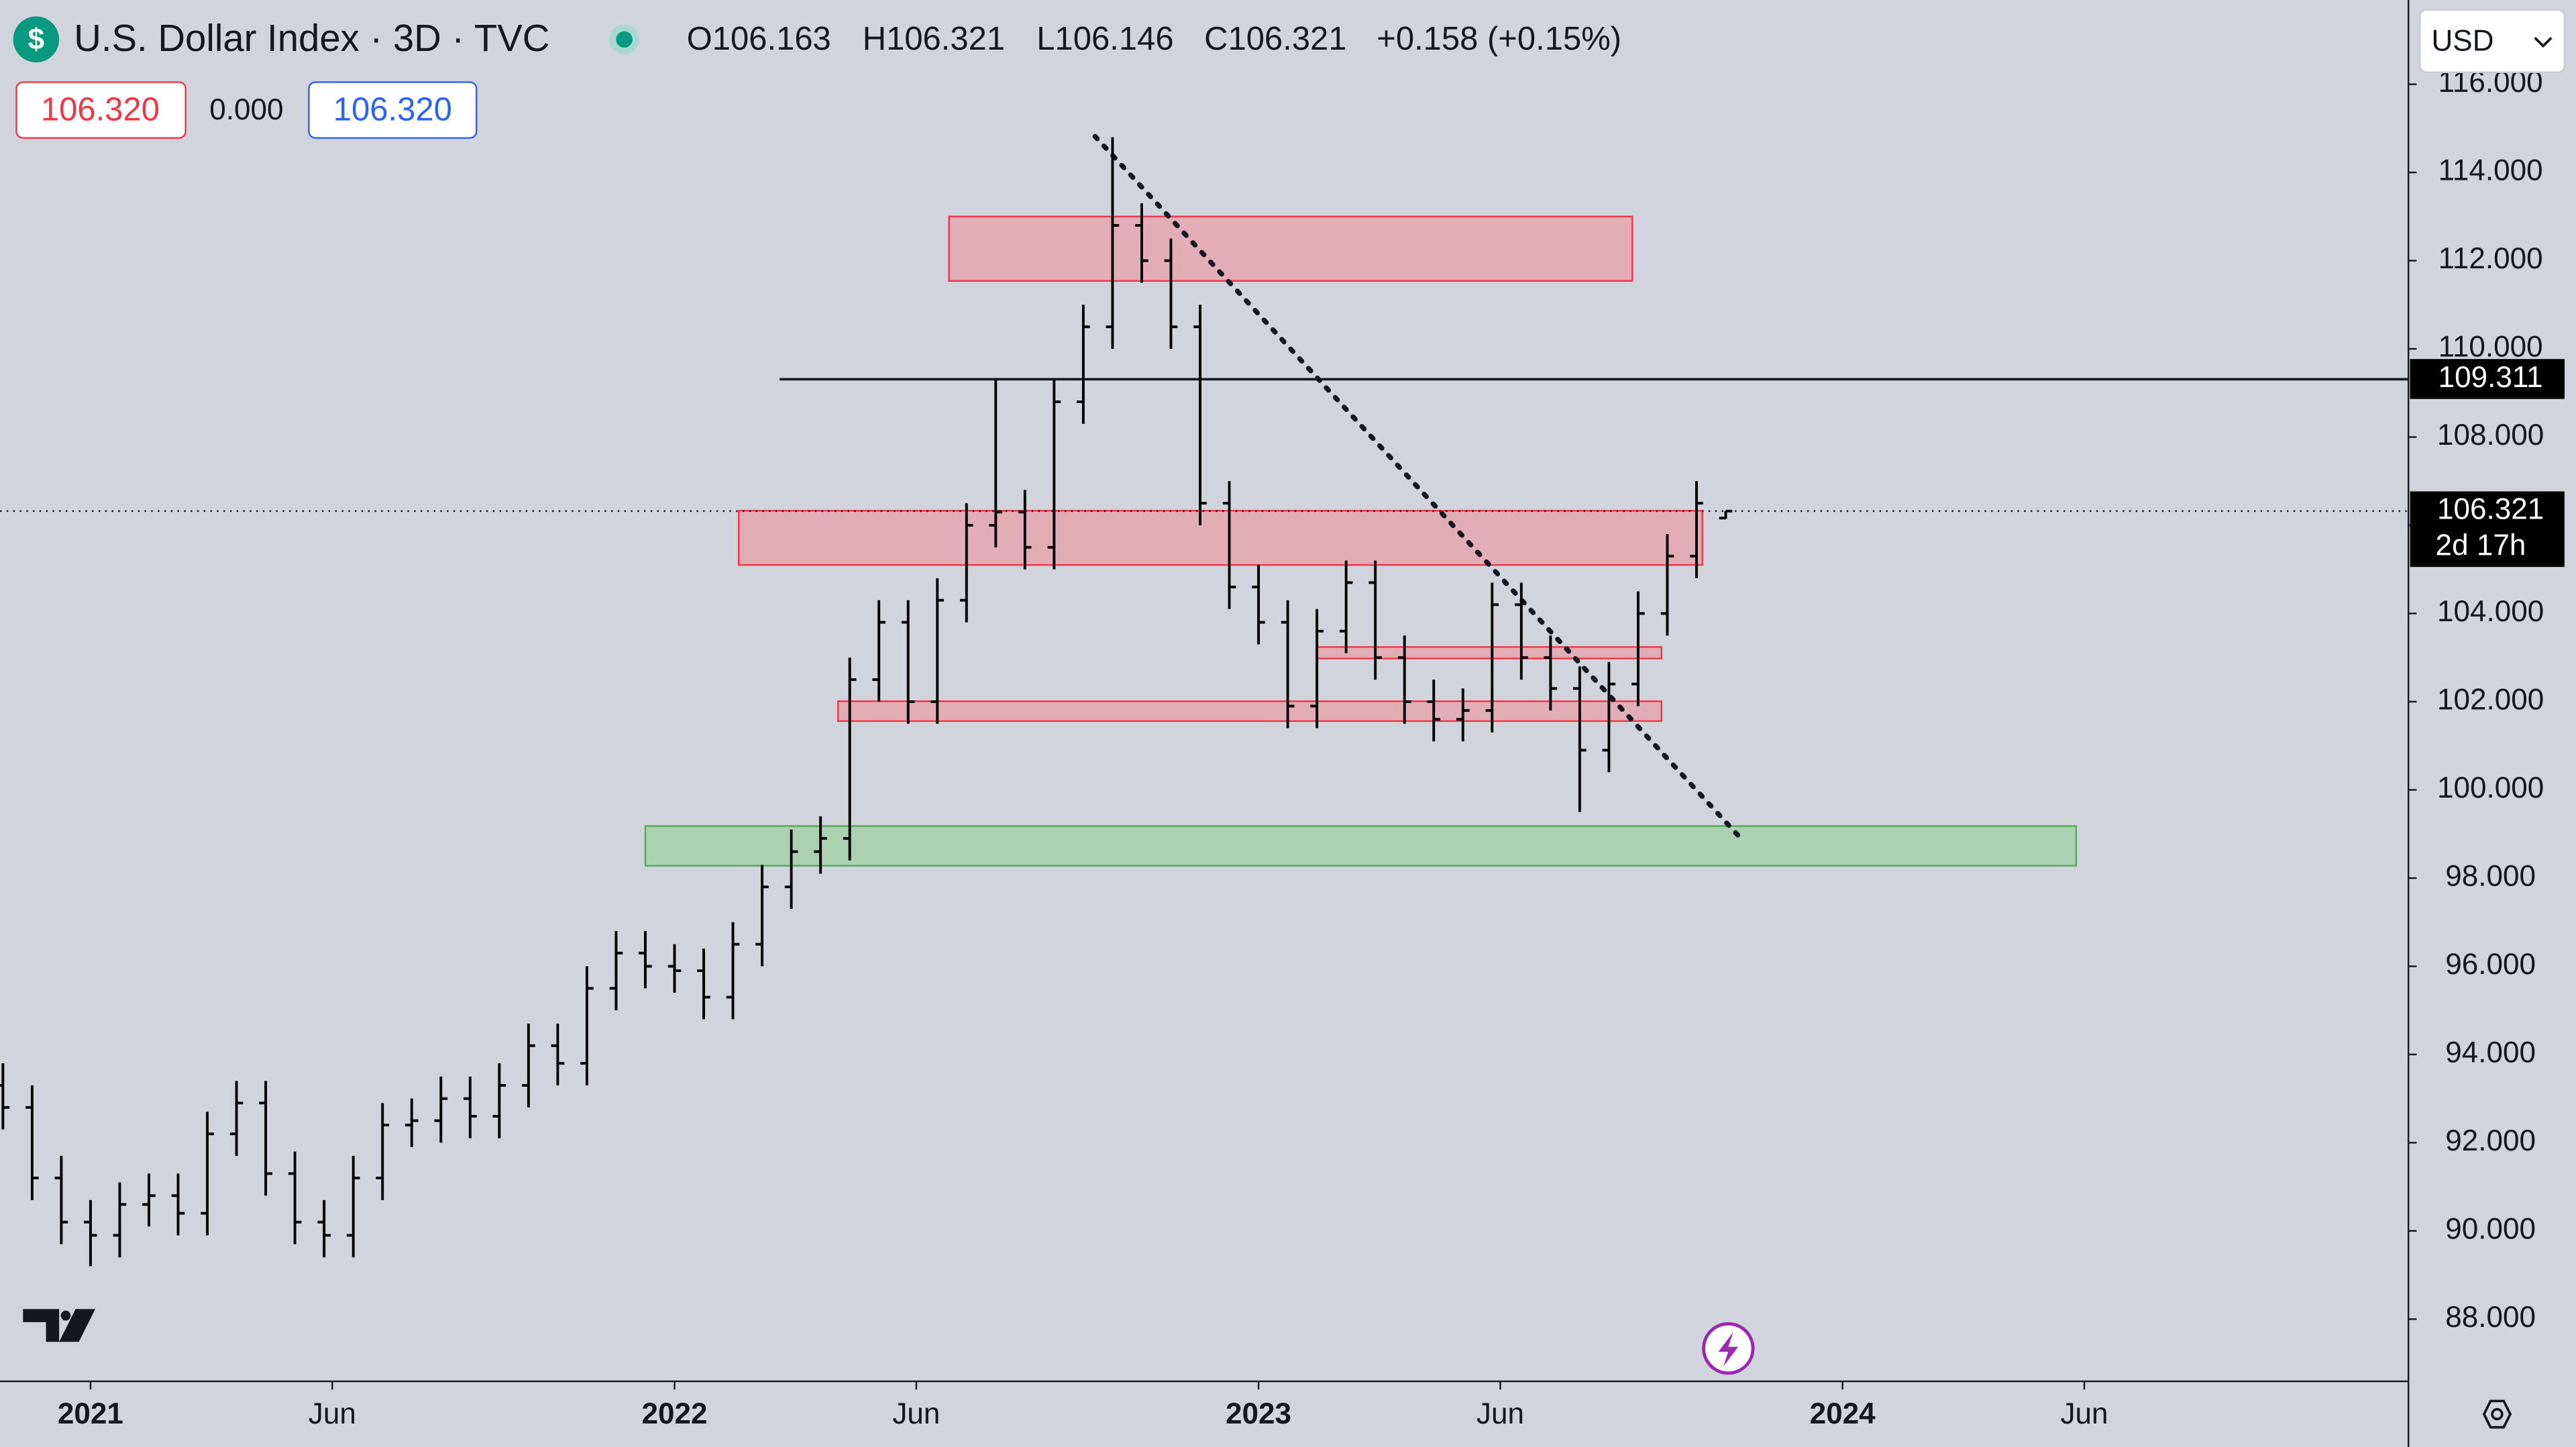 The image size is (2576, 1447). Describe the element at coordinates (934, 39) in the screenshot. I see `ohlc-high: H106.321` at that location.